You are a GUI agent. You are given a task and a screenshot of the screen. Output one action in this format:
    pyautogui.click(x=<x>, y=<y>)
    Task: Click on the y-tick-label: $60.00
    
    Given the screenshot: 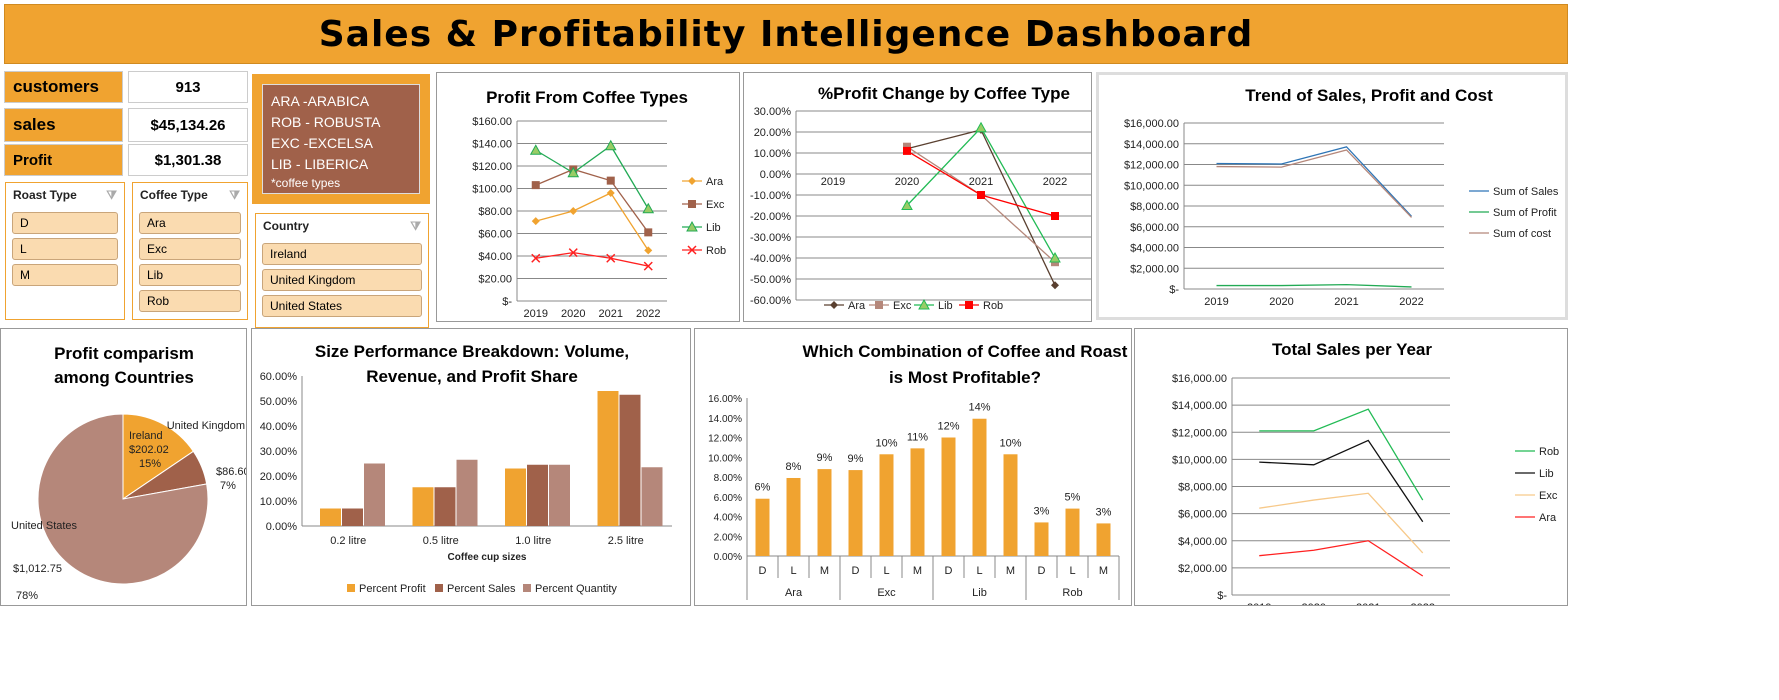 What is the action you would take?
    pyautogui.click(x=495, y=235)
    